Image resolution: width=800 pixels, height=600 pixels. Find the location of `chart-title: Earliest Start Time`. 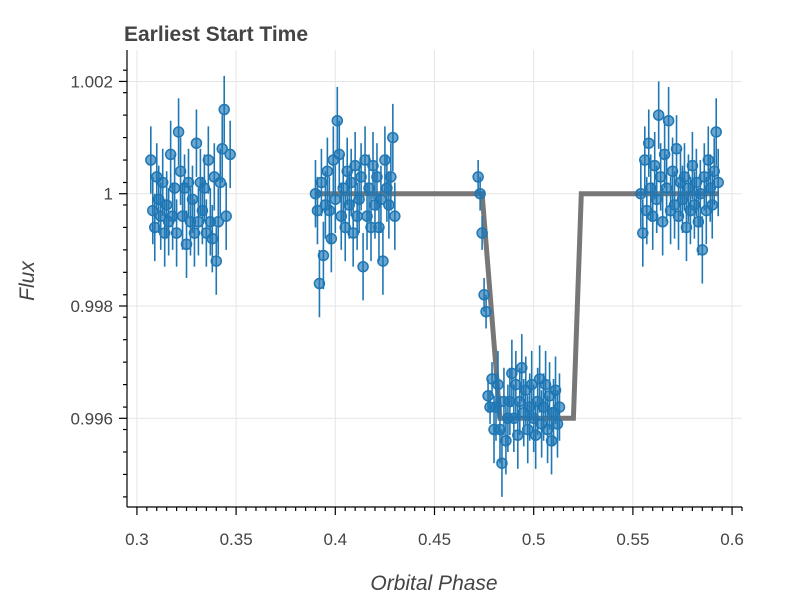

chart-title: Earliest Start Time is located at coordinates (216, 34).